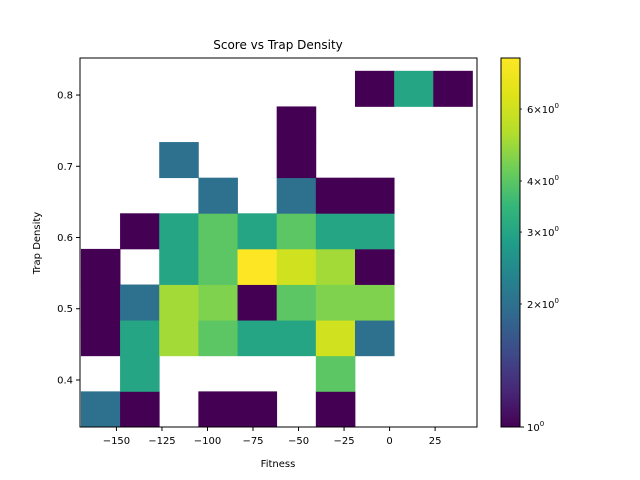 The height and width of the screenshot is (480, 640). Describe the element at coordinates (179, 231) in the screenshot. I see `heatmap-cell-r5-c2` at that location.